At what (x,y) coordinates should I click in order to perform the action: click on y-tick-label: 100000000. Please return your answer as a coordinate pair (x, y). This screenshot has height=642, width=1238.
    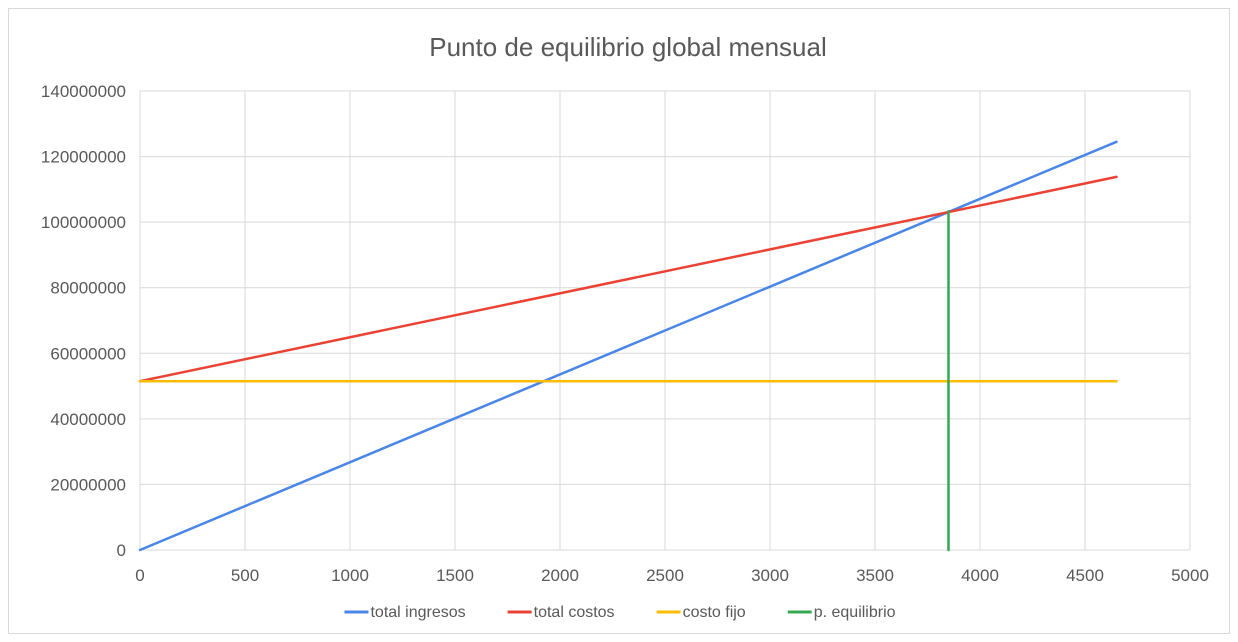
    Looking at the image, I should click on (83, 222).